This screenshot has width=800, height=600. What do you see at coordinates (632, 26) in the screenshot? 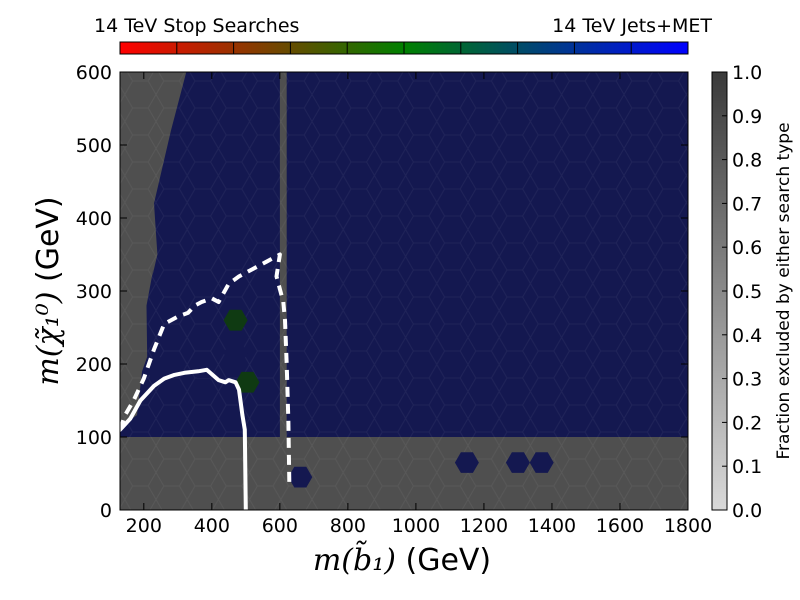
I see `top-colorbar-right-label: 14 TeV Jets+MET` at bounding box center [632, 26].